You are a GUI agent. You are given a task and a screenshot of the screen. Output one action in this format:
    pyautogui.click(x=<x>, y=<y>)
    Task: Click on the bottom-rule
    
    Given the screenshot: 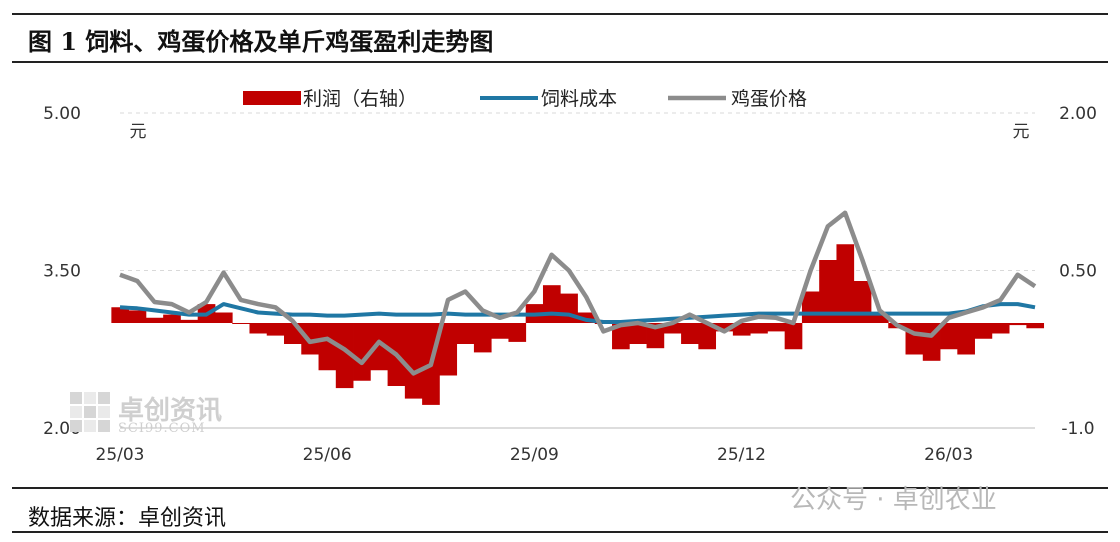 What is the action you would take?
    pyautogui.click(x=560, y=488)
    